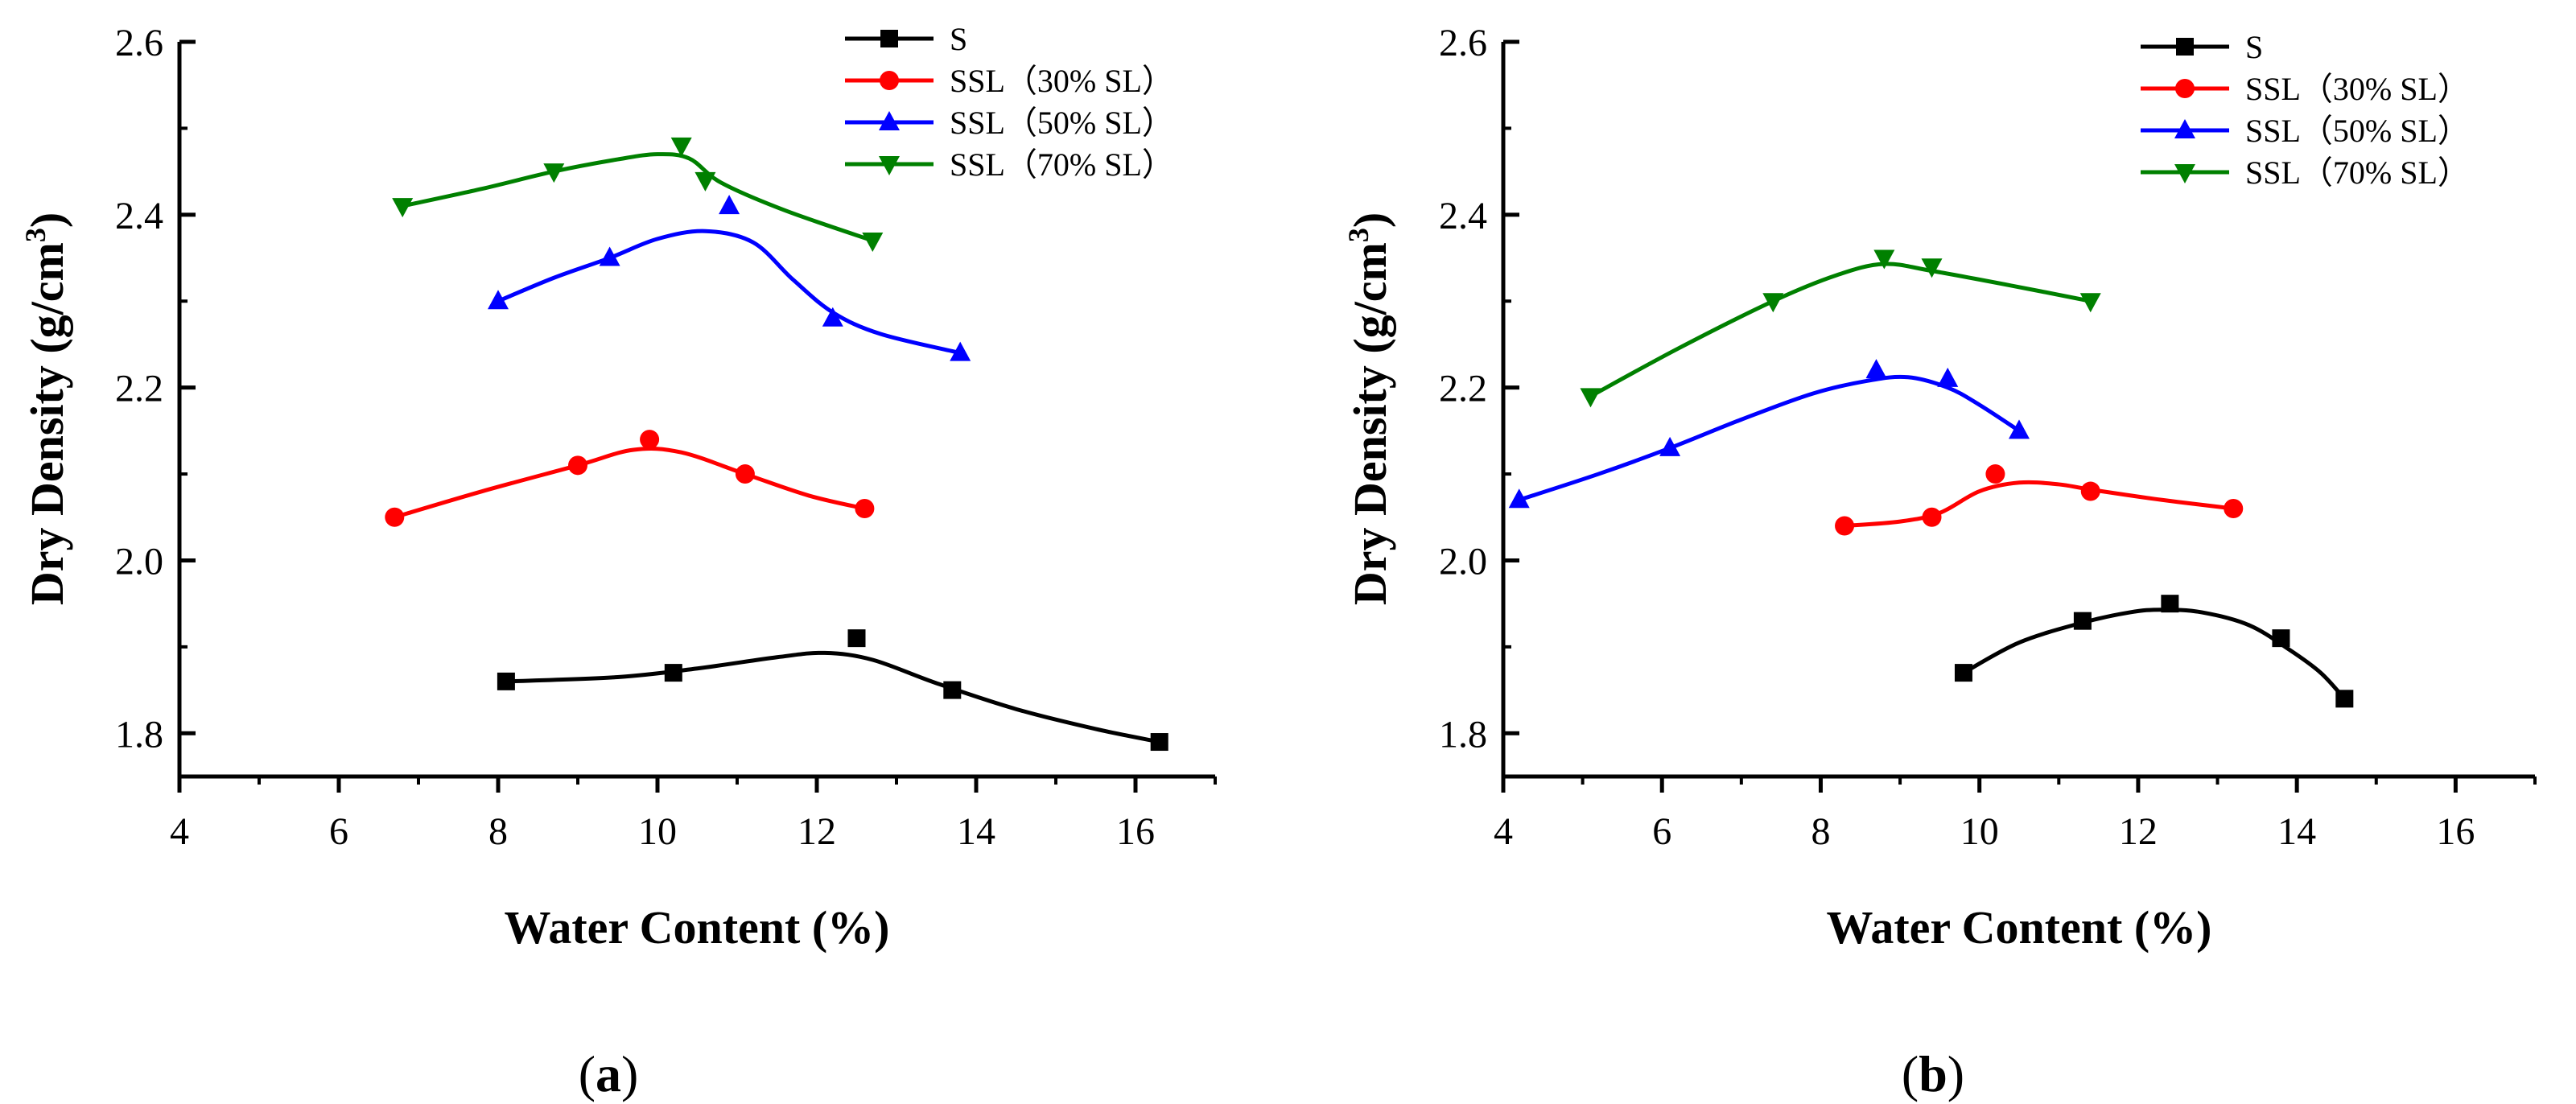 The height and width of the screenshot is (1104, 2576). What do you see at coordinates (2202, 47) in the screenshot?
I see `legend-entry: S` at bounding box center [2202, 47].